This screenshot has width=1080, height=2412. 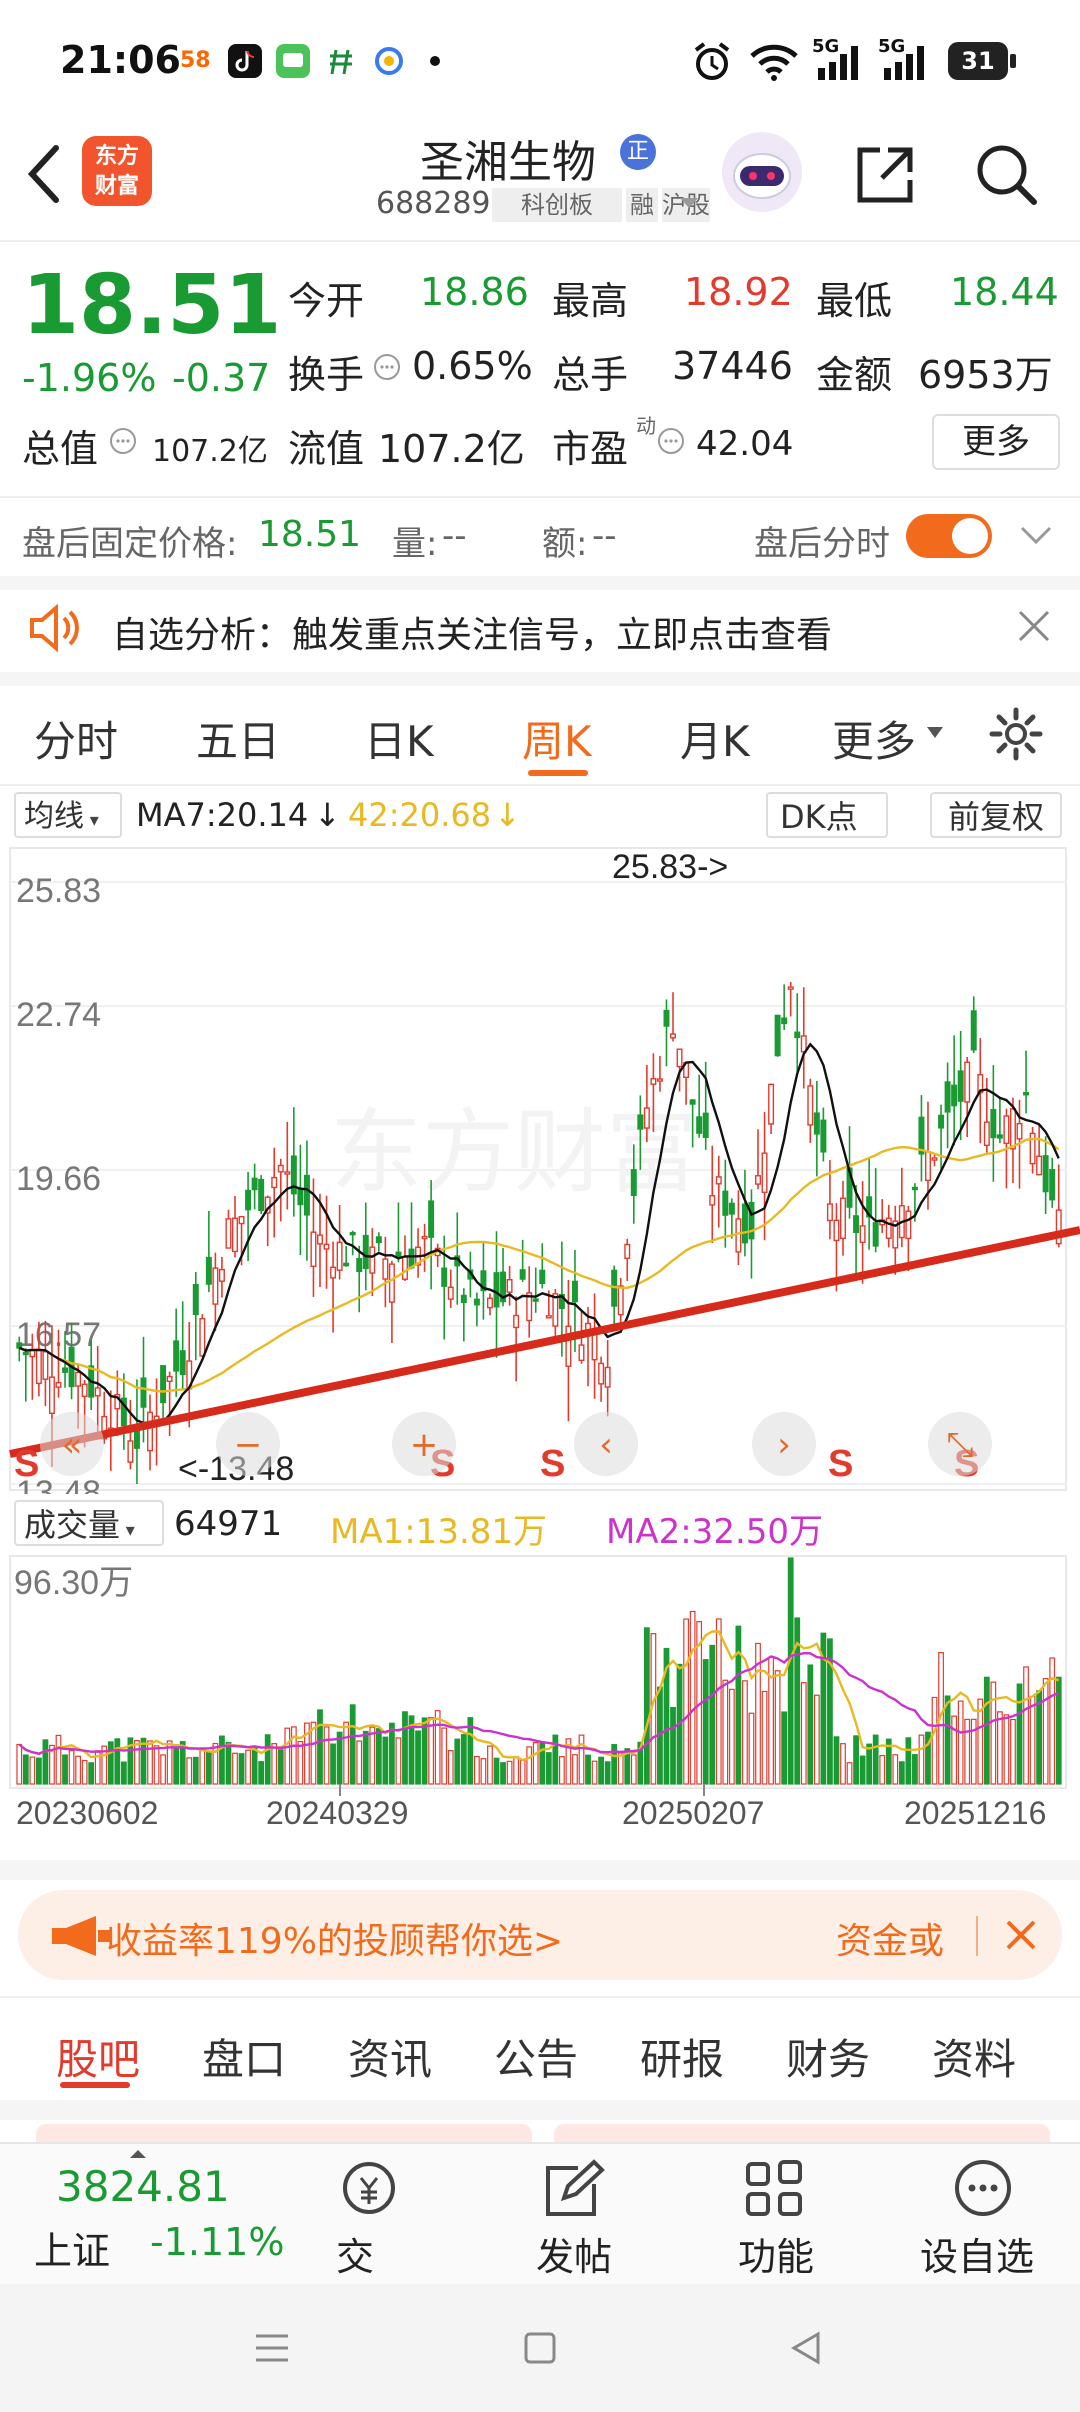 What do you see at coordinates (828, 2059) in the screenshot?
I see `tab-finance: 财务` at bounding box center [828, 2059].